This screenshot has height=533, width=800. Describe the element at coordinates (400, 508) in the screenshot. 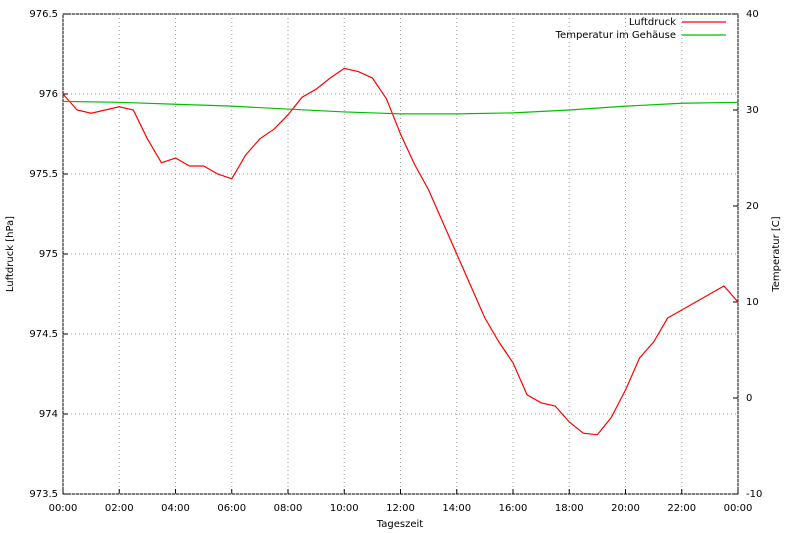

I see `x-tick-label: 12:00` at that location.